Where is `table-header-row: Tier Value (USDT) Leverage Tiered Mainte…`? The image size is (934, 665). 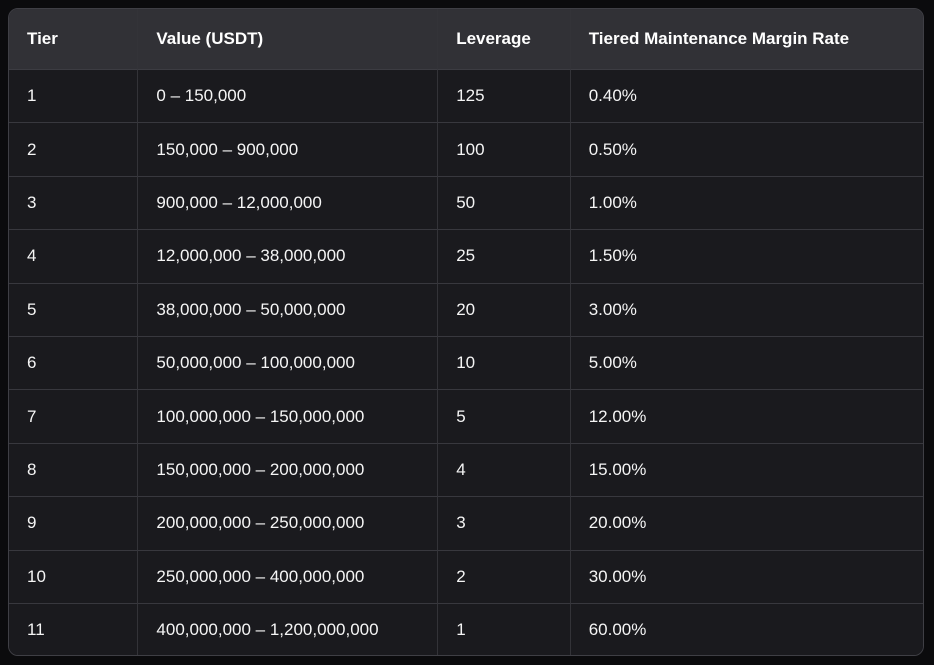
table-header-row: Tier Value (USDT) Leverage Tiered Mainte… is located at coordinates (466, 39).